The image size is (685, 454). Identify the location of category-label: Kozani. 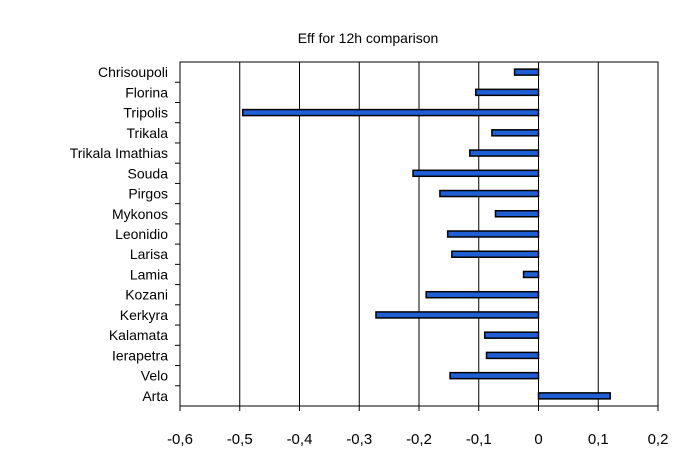
(146, 295).